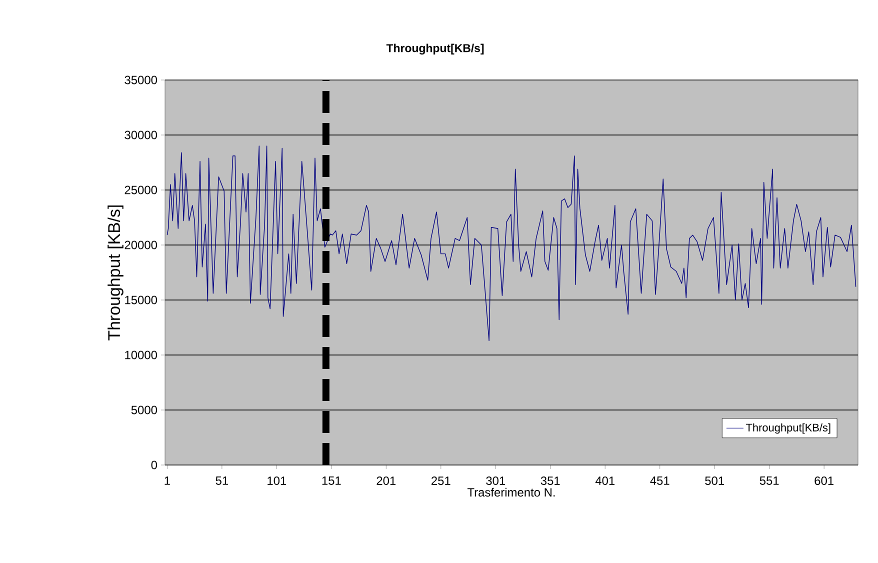 Image resolution: width=878 pixels, height=563 pixels. Describe the element at coordinates (141, 80) in the screenshot. I see `y-tick-label: 35000` at that location.